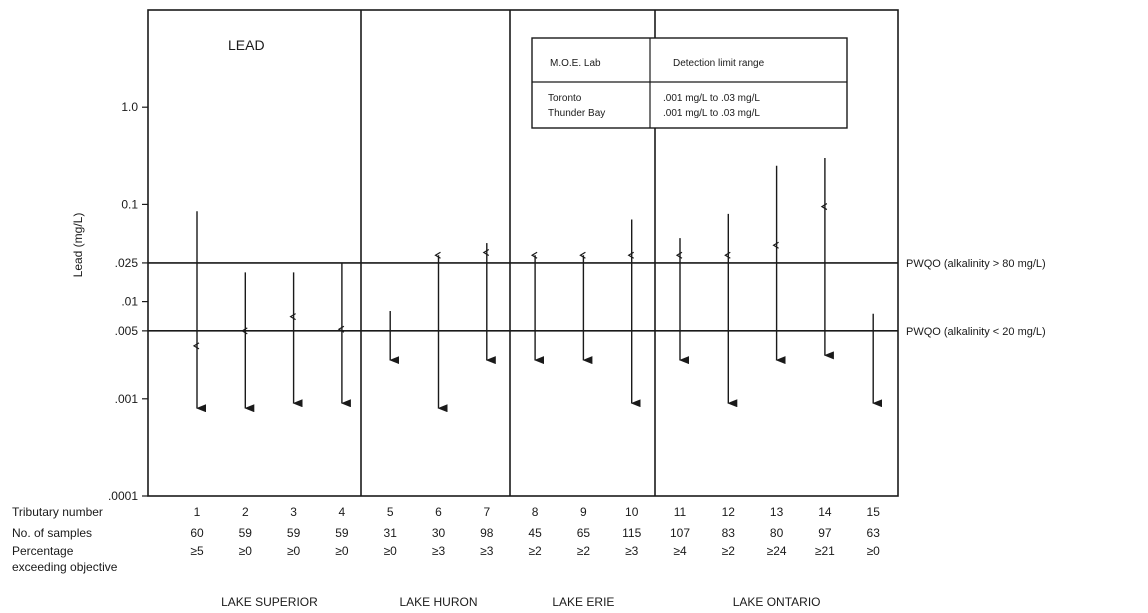 The height and width of the screenshot is (613, 1148). Describe the element at coordinates (127, 331) in the screenshot. I see `y-tick-label-2: .005` at that location.